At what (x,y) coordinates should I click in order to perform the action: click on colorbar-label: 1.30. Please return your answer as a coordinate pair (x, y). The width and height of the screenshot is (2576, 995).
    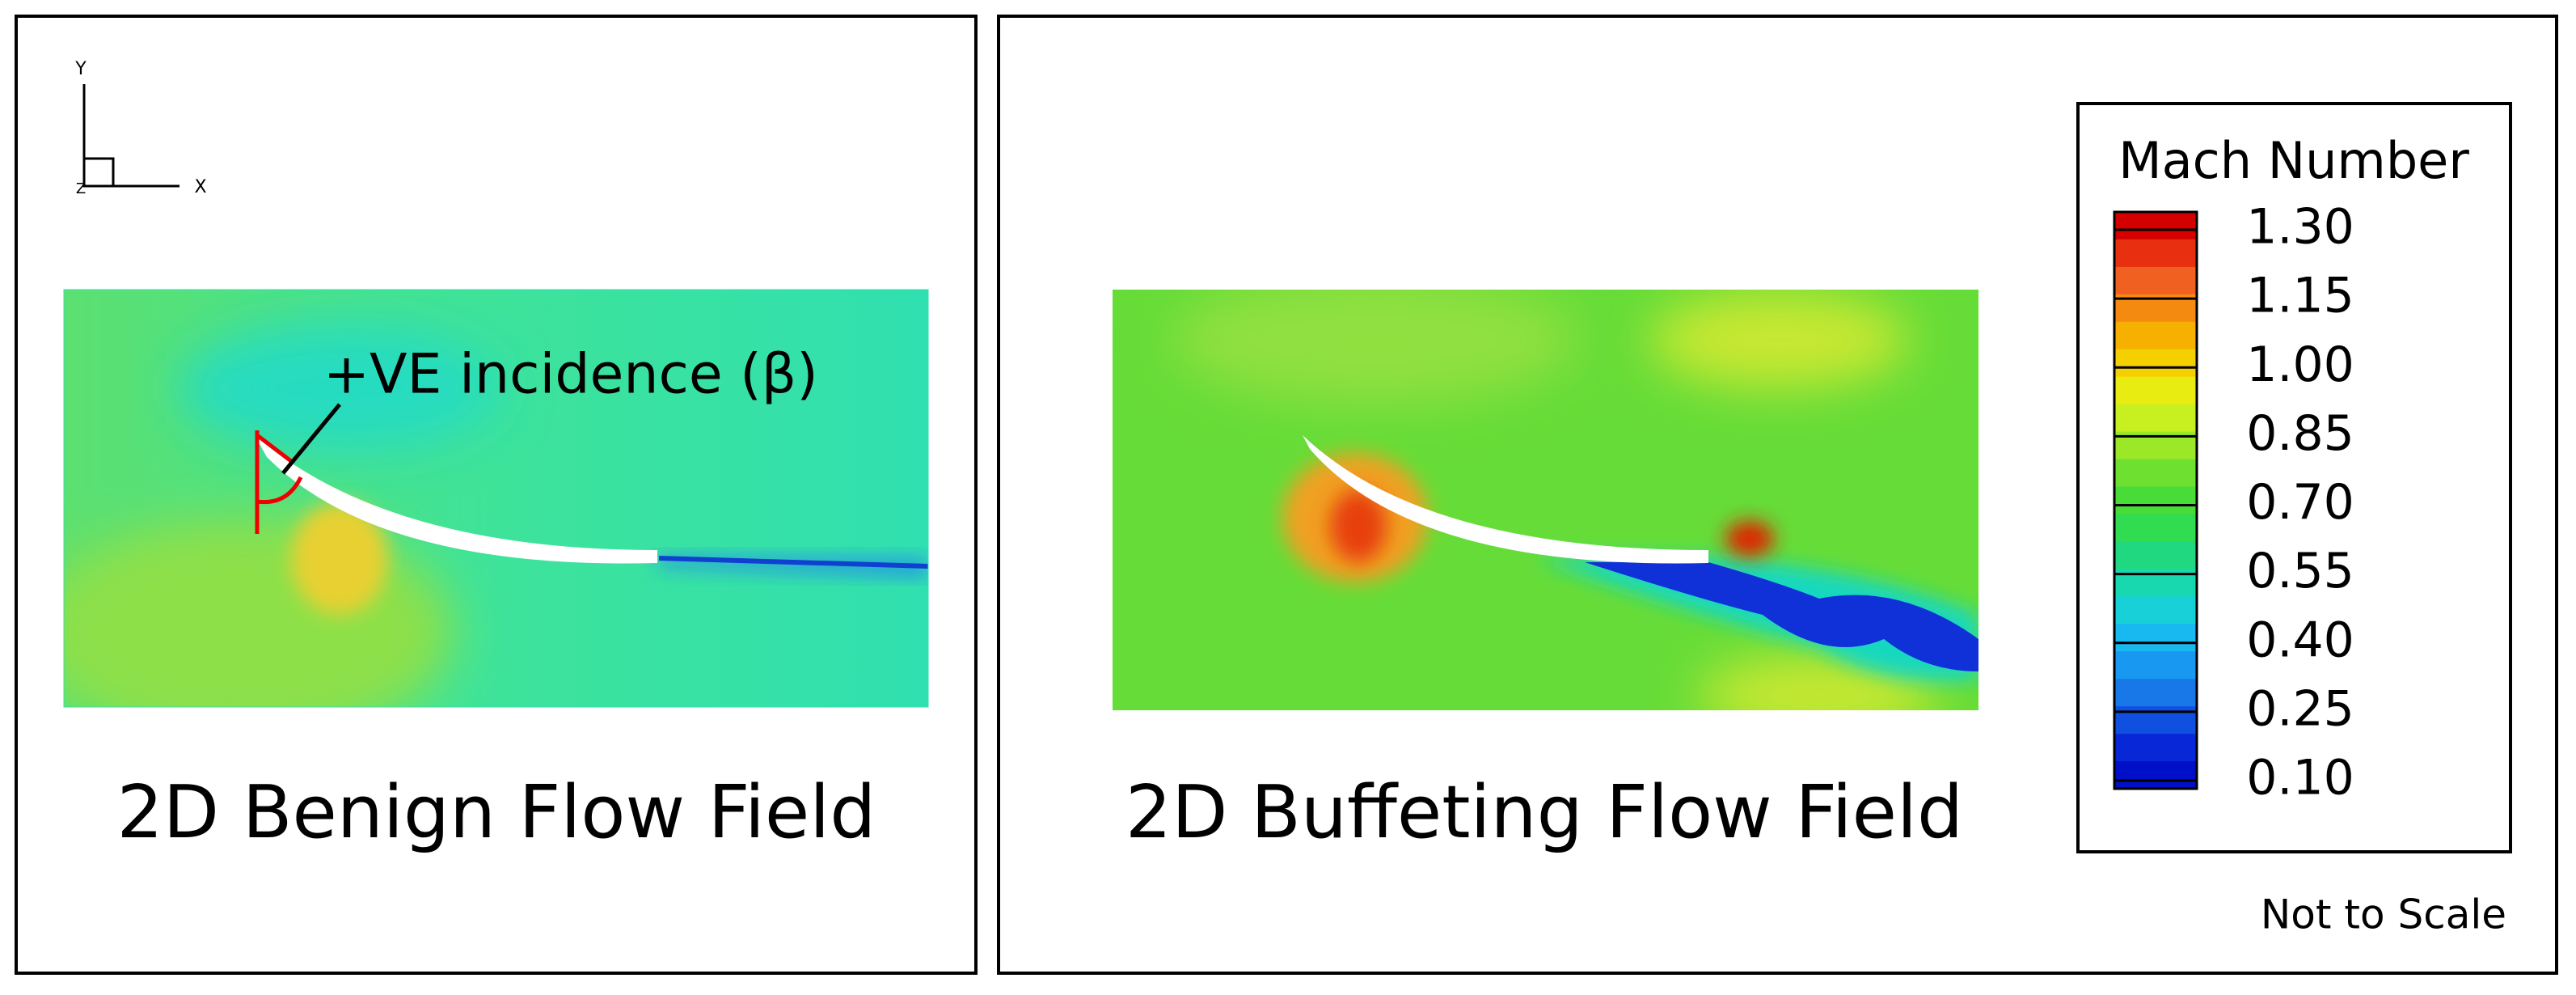
    Looking at the image, I should click on (2300, 228).